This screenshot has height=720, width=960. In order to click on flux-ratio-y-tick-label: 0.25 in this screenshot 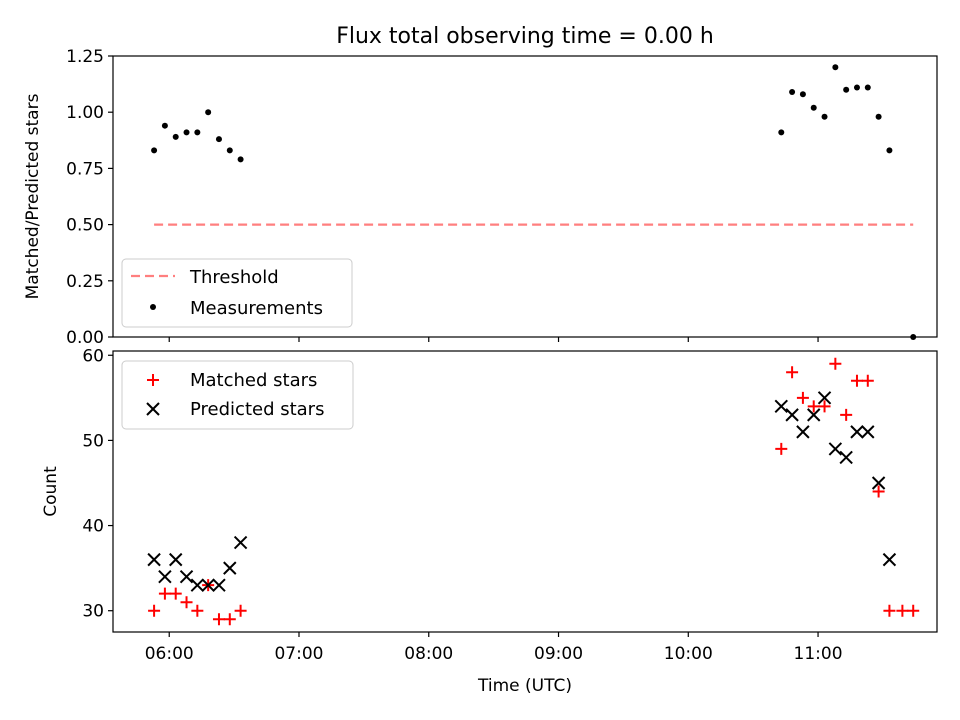, I will do `click(85, 282)`.